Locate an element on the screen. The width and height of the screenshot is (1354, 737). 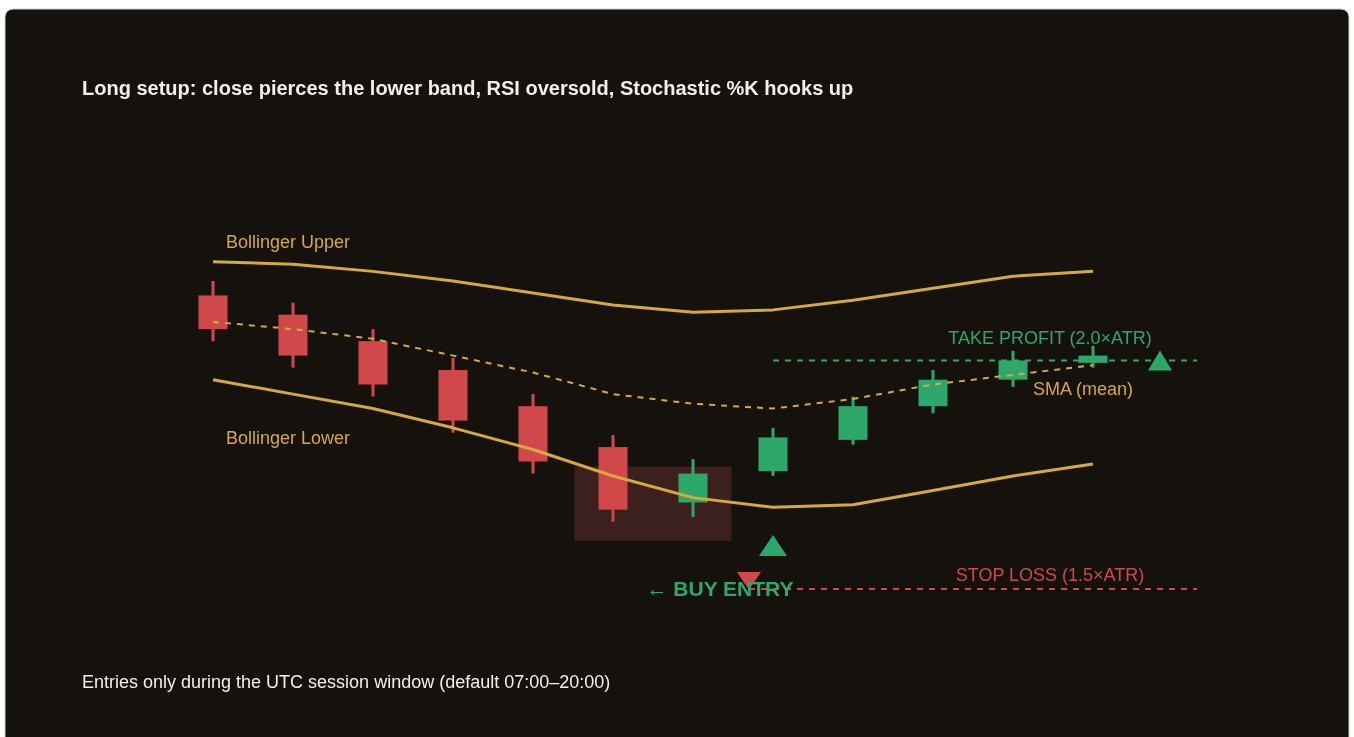
ref-line-label: TAKE PROFIT (2.0×ATR) is located at coordinates (1050, 338).